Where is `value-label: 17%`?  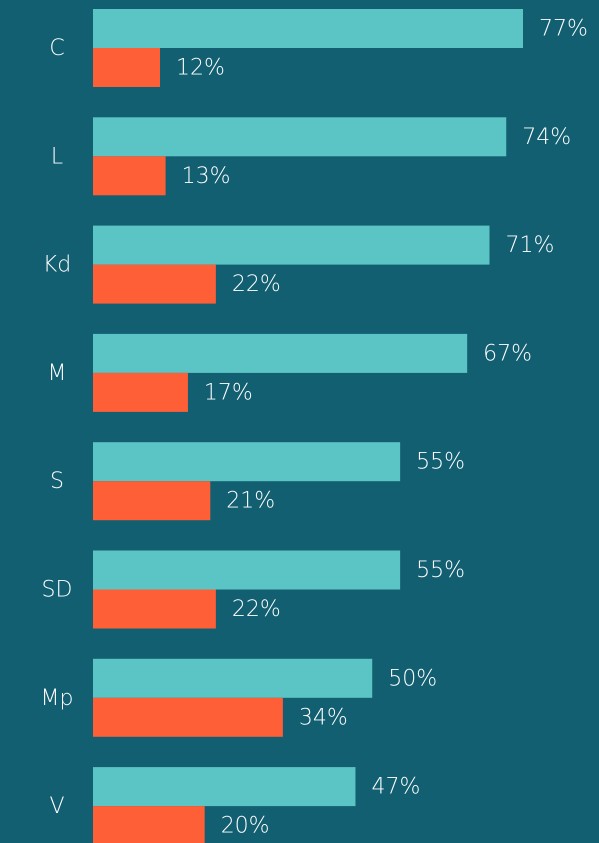
value-label: 17% is located at coordinates (228, 392).